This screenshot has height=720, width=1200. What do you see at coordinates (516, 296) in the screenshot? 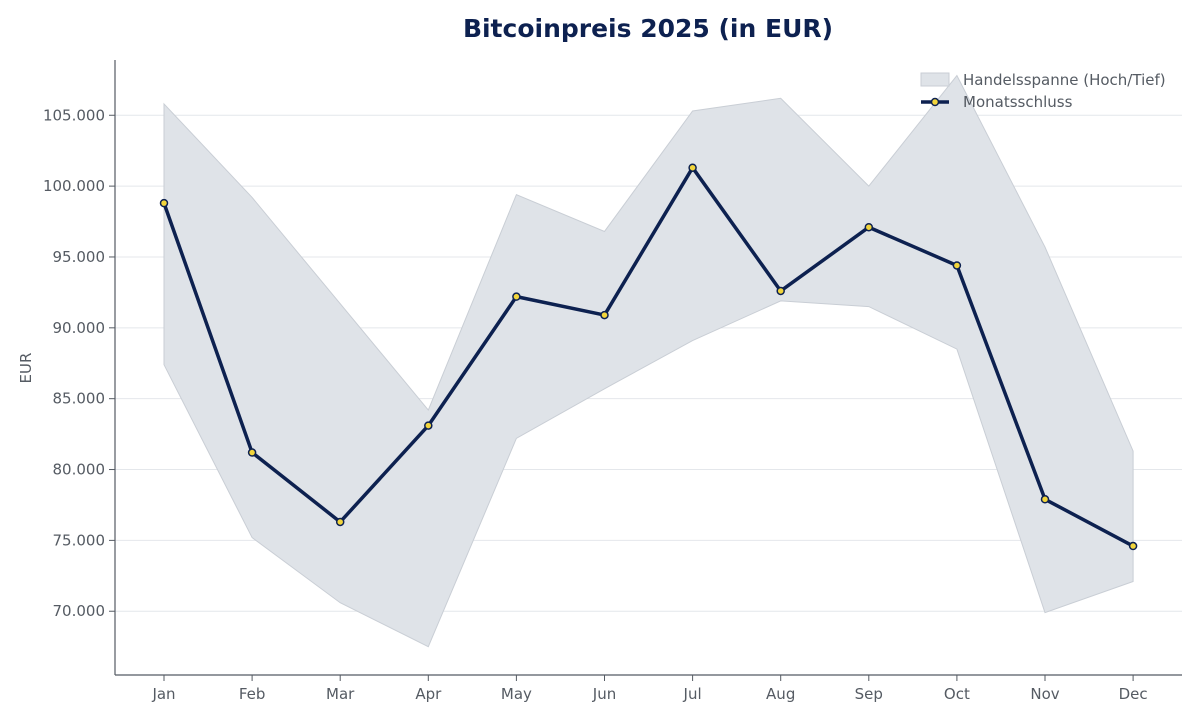
I see `data-point-may` at bounding box center [516, 296].